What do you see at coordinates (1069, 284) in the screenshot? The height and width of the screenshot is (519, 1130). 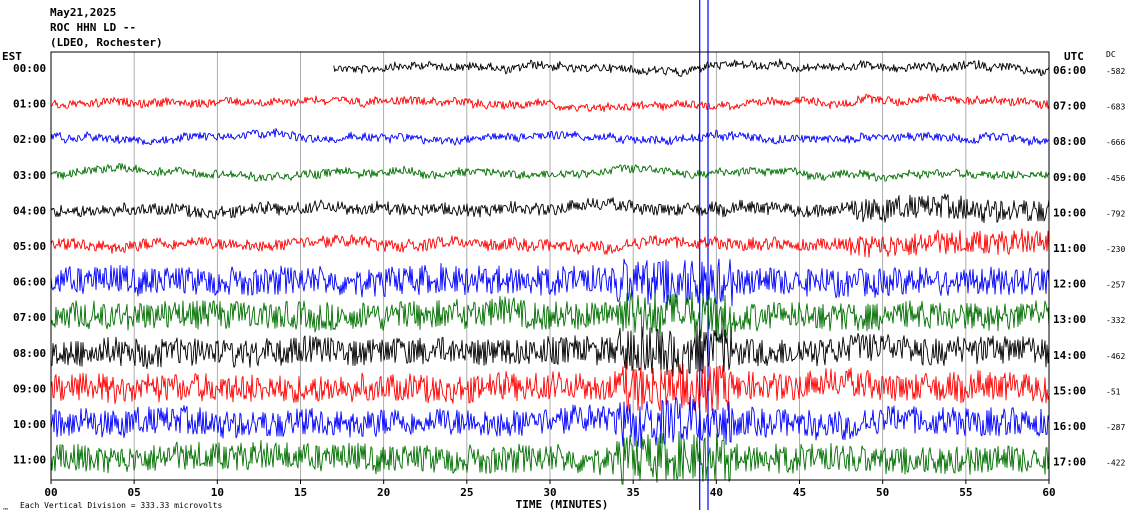 I see `utc-hour-label: 12:00` at bounding box center [1069, 284].